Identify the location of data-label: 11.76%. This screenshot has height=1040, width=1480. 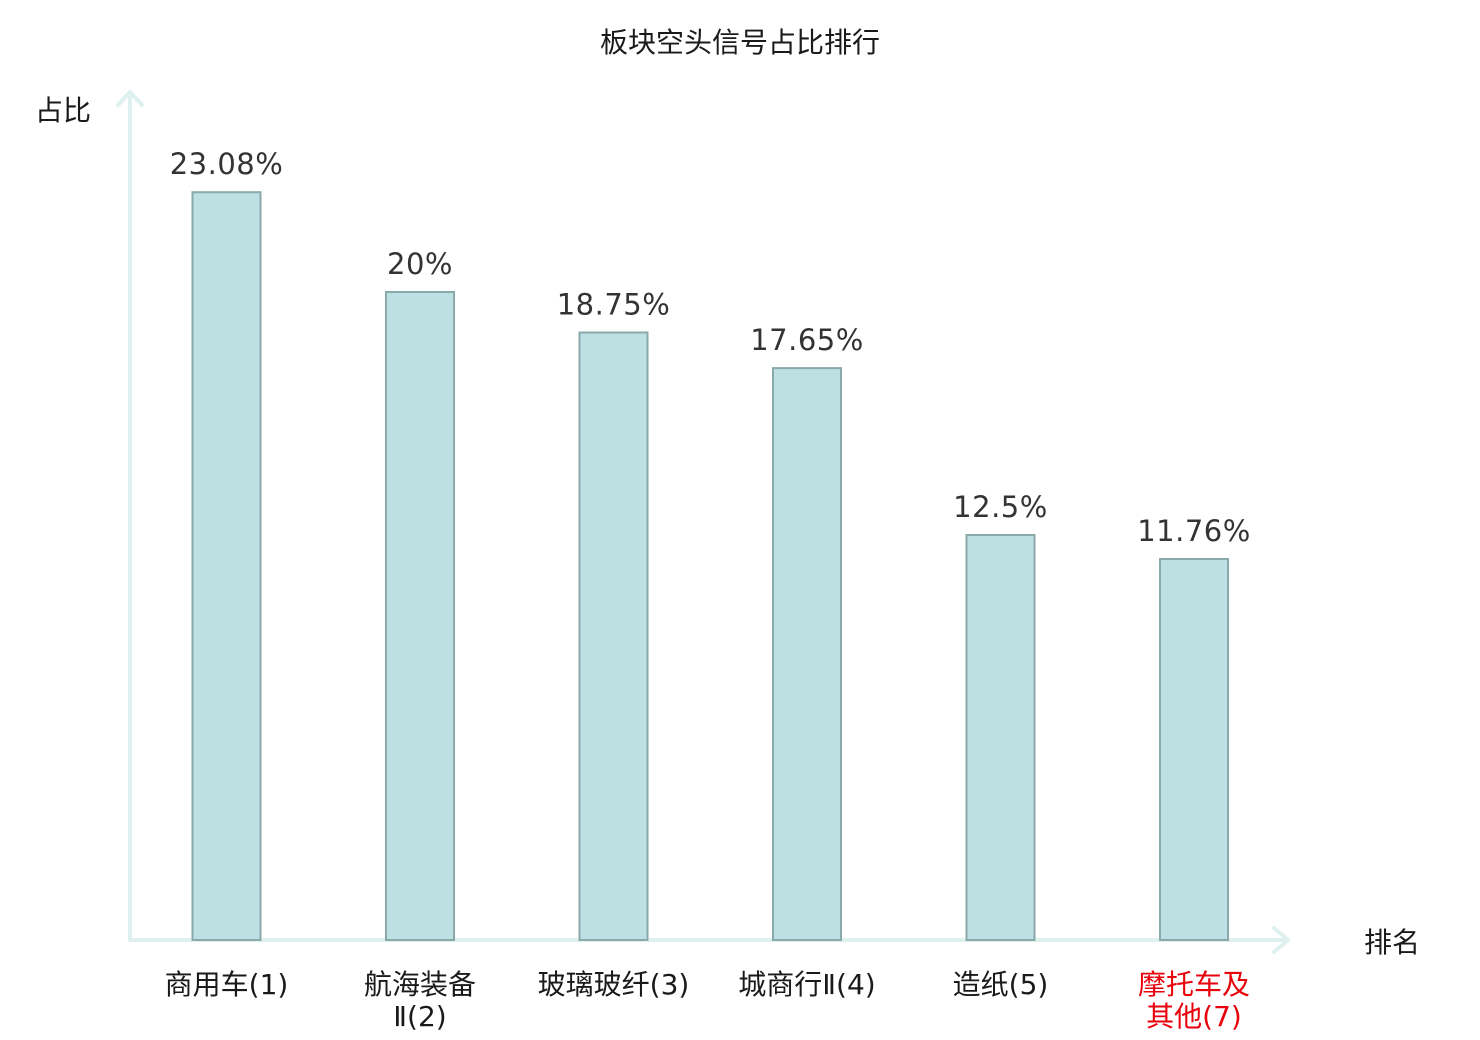
(1194, 531).